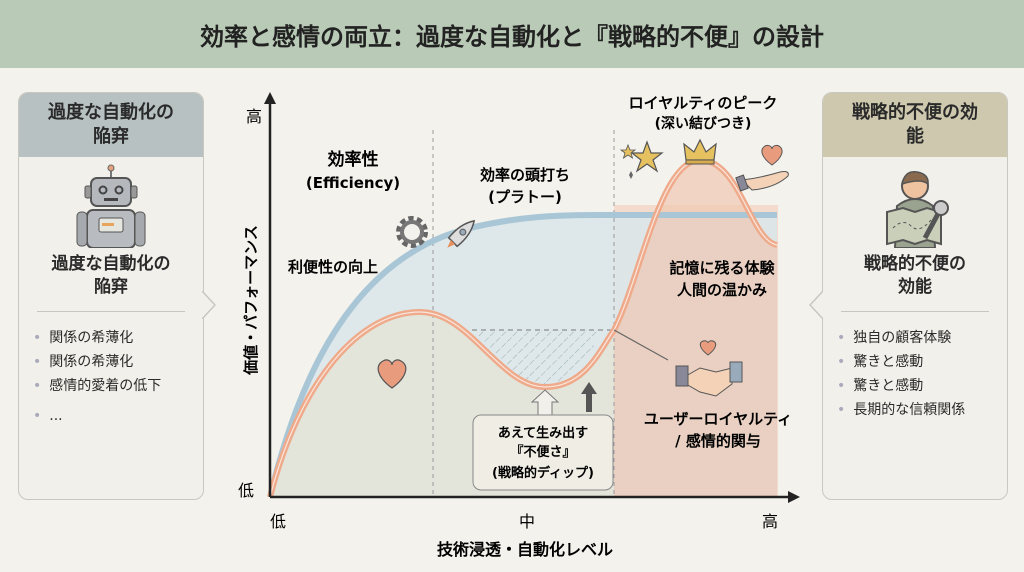 The height and width of the screenshot is (572, 1024). I want to click on right-panel-heading: 戦略的不便の効能, so click(915, 125).